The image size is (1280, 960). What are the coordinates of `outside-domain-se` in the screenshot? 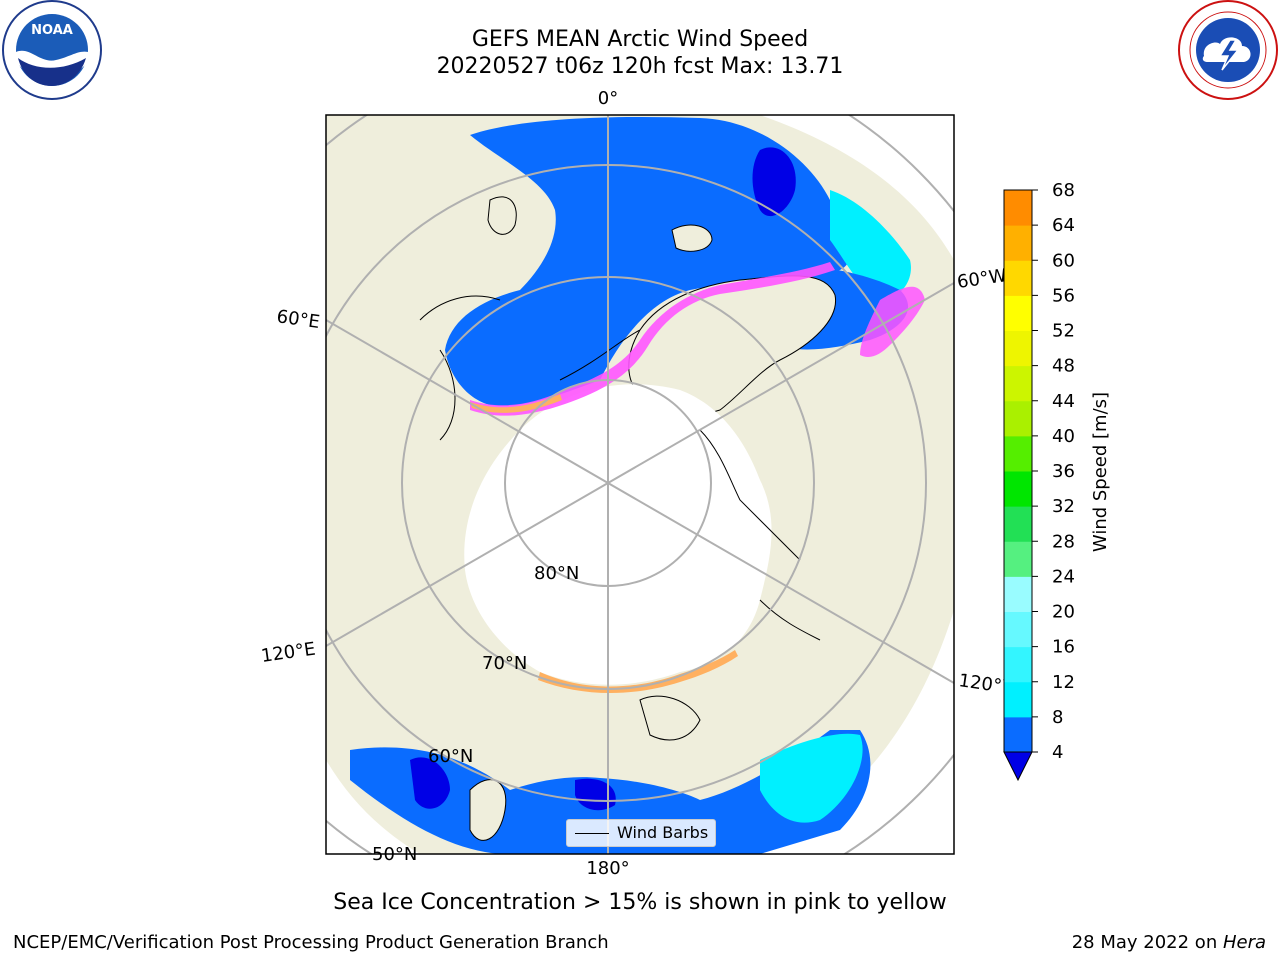 It's located at (857, 732).